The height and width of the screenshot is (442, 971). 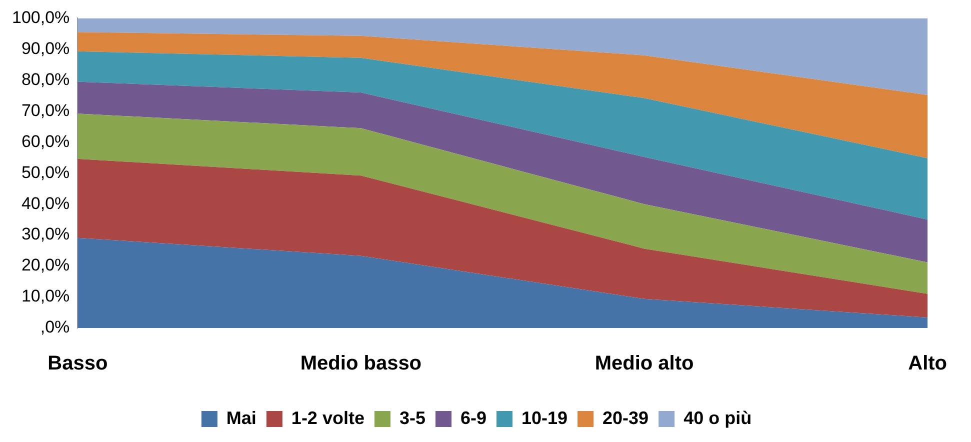 I want to click on legend-label: 3-5, so click(x=412, y=418).